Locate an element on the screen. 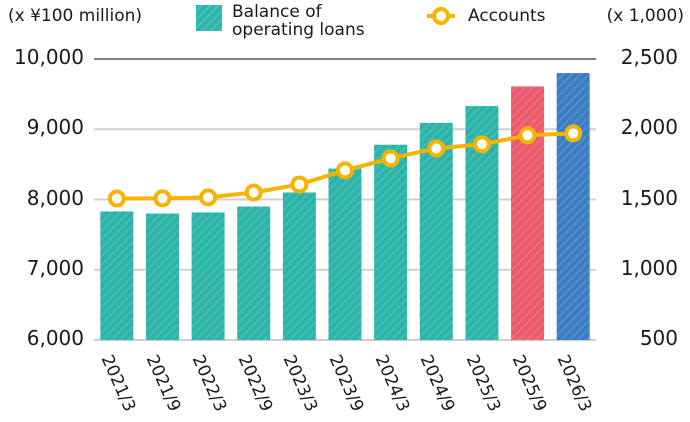 The width and height of the screenshot is (690, 422). legend-line-marker-icon is located at coordinates (441, 16).